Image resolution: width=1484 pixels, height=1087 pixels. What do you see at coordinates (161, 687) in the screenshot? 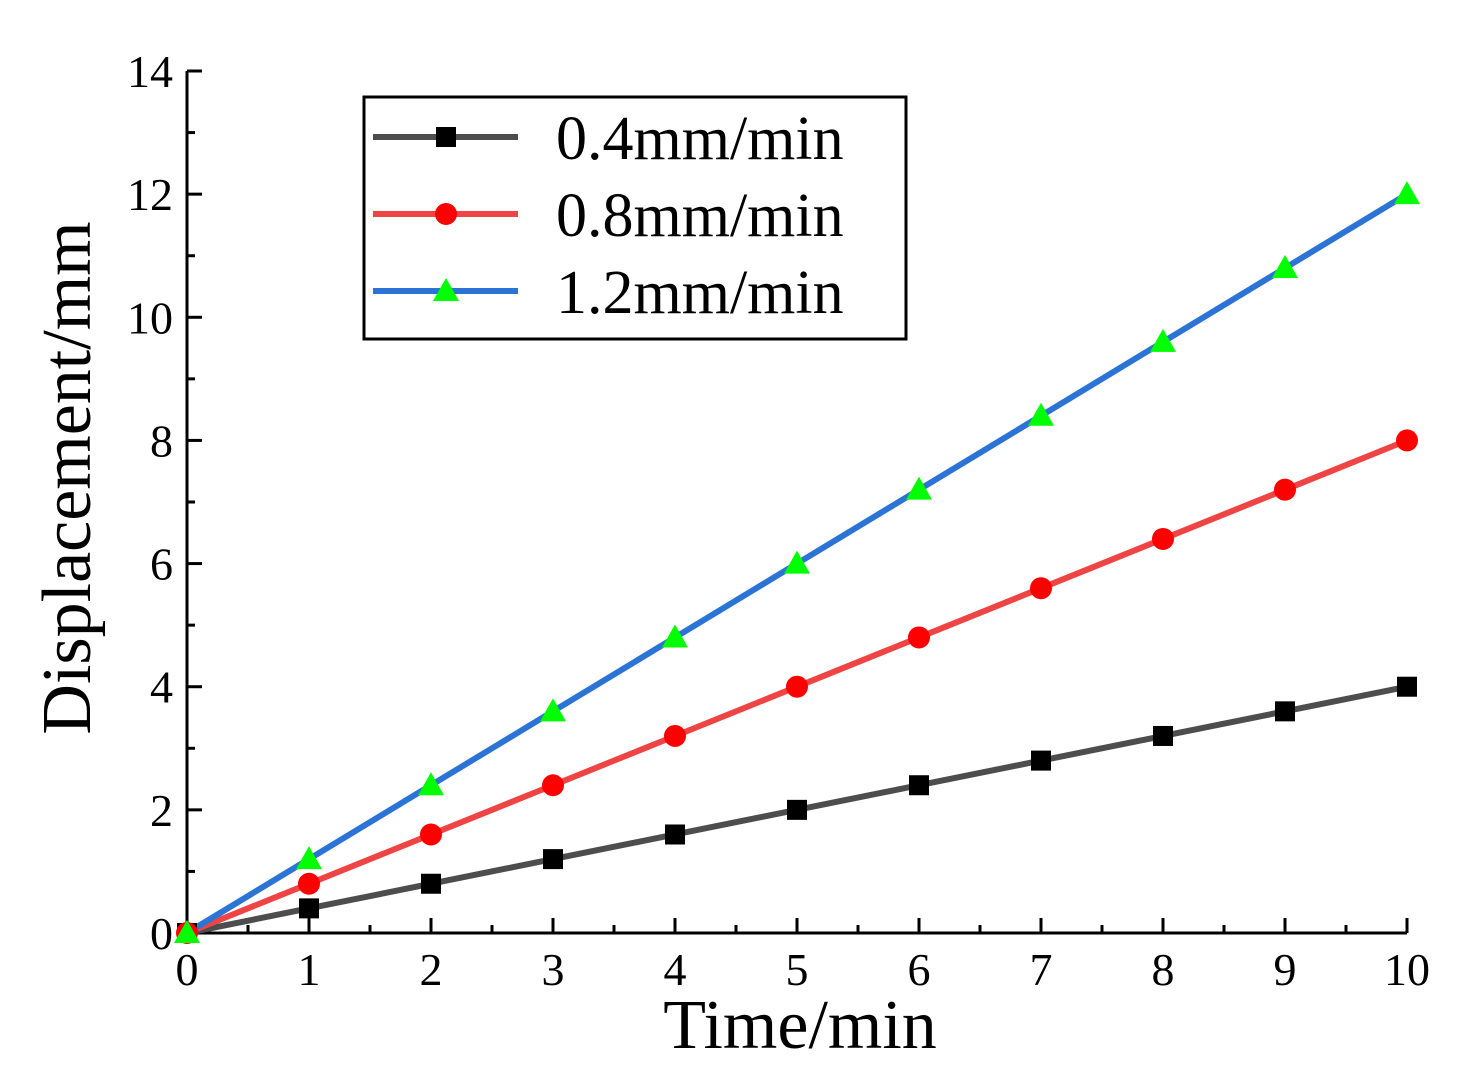
I see `y-tick-label: 4` at bounding box center [161, 687].